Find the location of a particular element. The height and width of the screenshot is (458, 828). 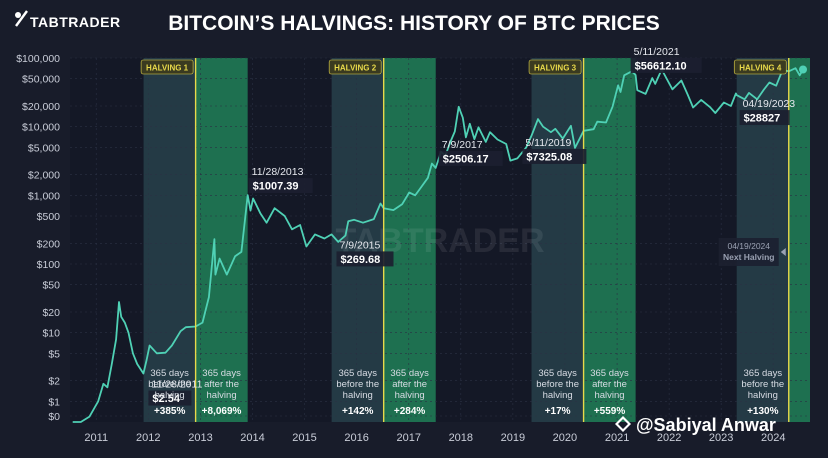

brand-logo: TABTRADER is located at coordinates (68, 20).